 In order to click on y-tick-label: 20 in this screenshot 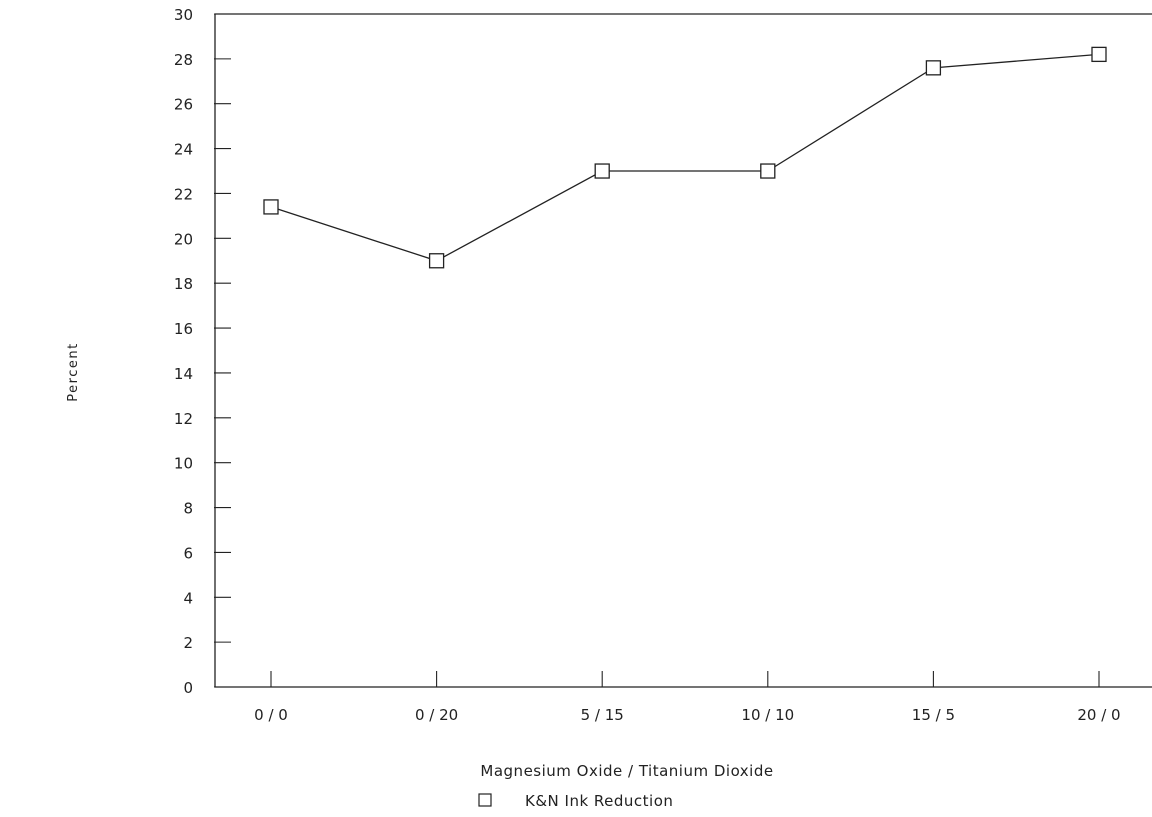, I will do `click(183, 239)`.